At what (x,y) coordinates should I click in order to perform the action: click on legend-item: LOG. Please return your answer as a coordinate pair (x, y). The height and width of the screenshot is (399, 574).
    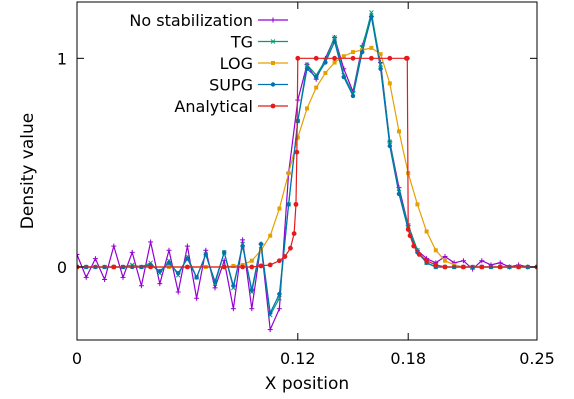
    Looking at the image, I should click on (254, 63).